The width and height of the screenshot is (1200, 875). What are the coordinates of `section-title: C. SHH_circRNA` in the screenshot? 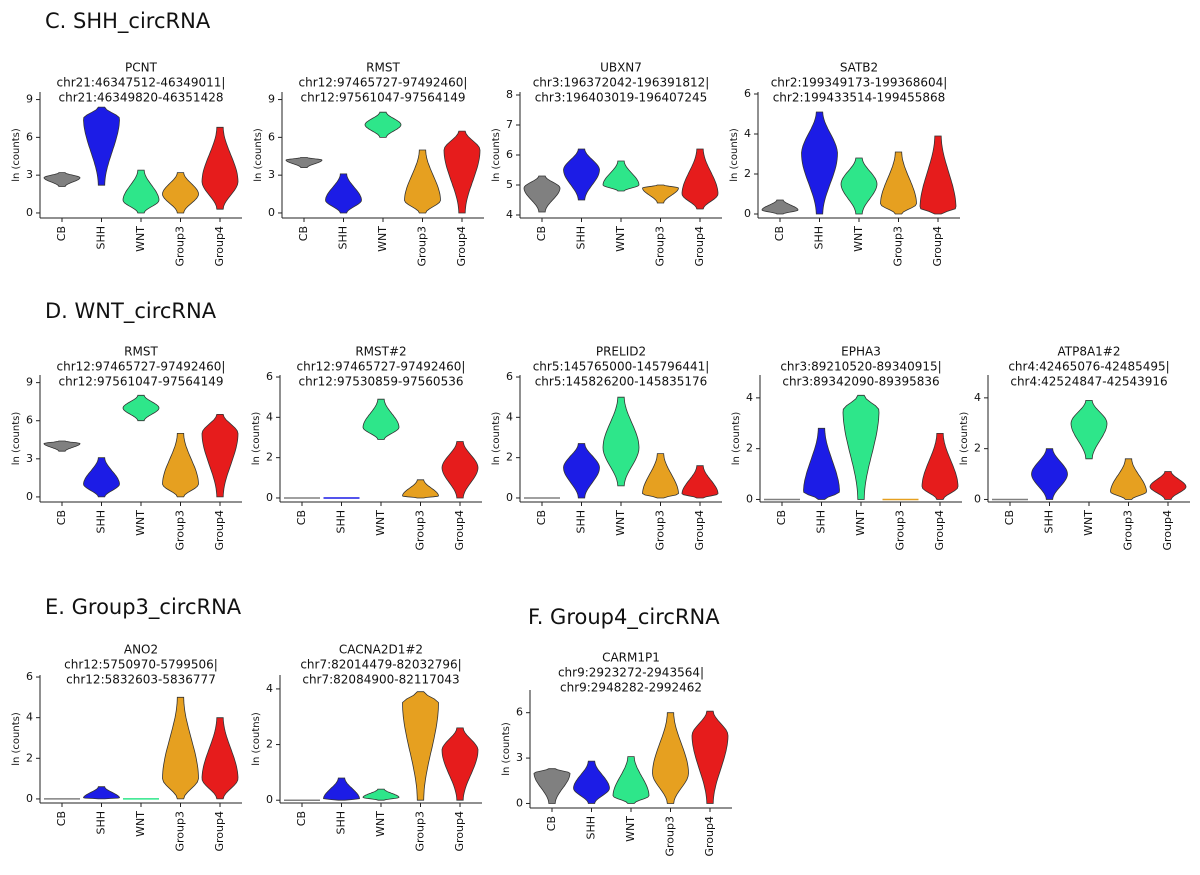 It's located at (128, 21).